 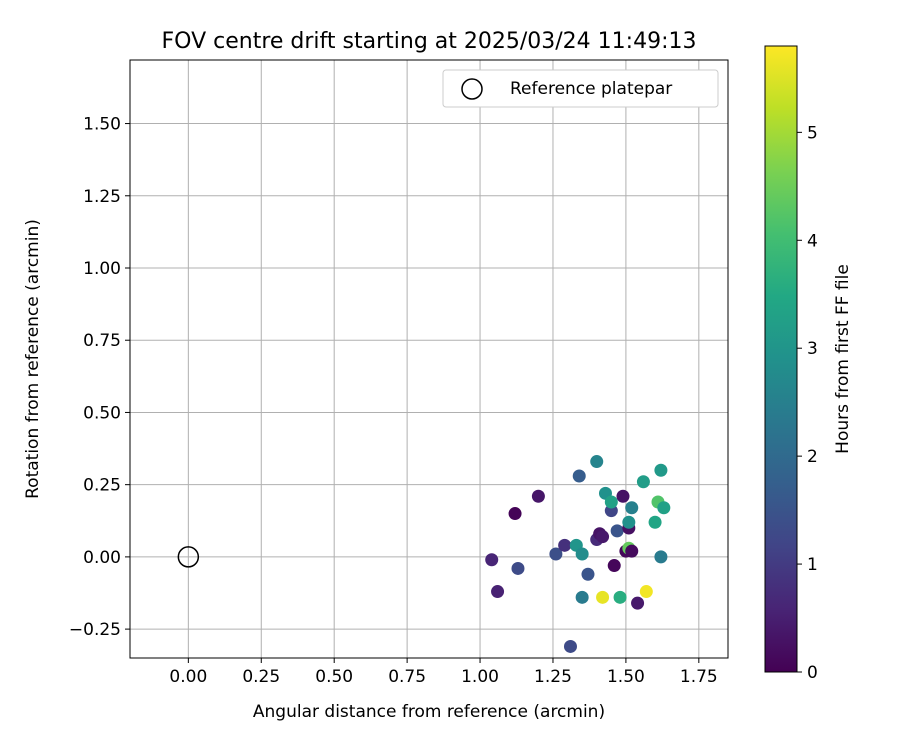 I want to click on reference-platepar-marker, so click(x=188, y=557).